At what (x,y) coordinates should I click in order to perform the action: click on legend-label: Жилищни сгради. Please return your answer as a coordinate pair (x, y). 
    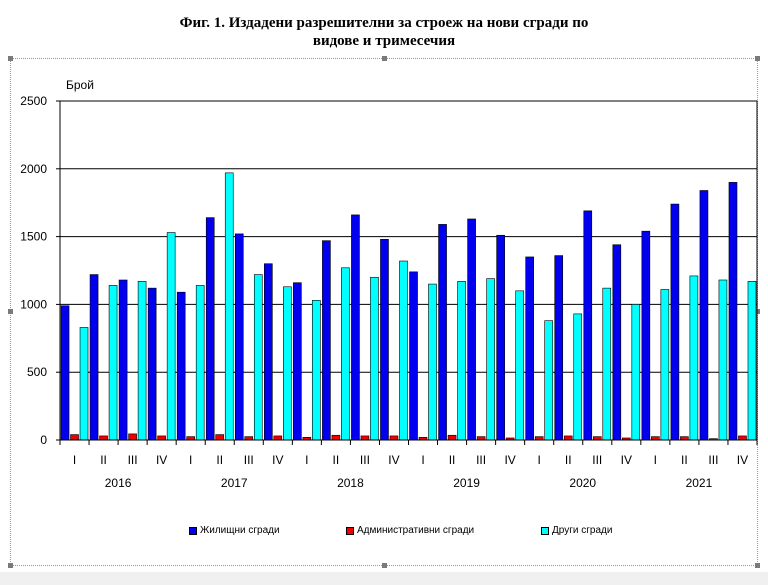
    Looking at the image, I should click on (240, 530).